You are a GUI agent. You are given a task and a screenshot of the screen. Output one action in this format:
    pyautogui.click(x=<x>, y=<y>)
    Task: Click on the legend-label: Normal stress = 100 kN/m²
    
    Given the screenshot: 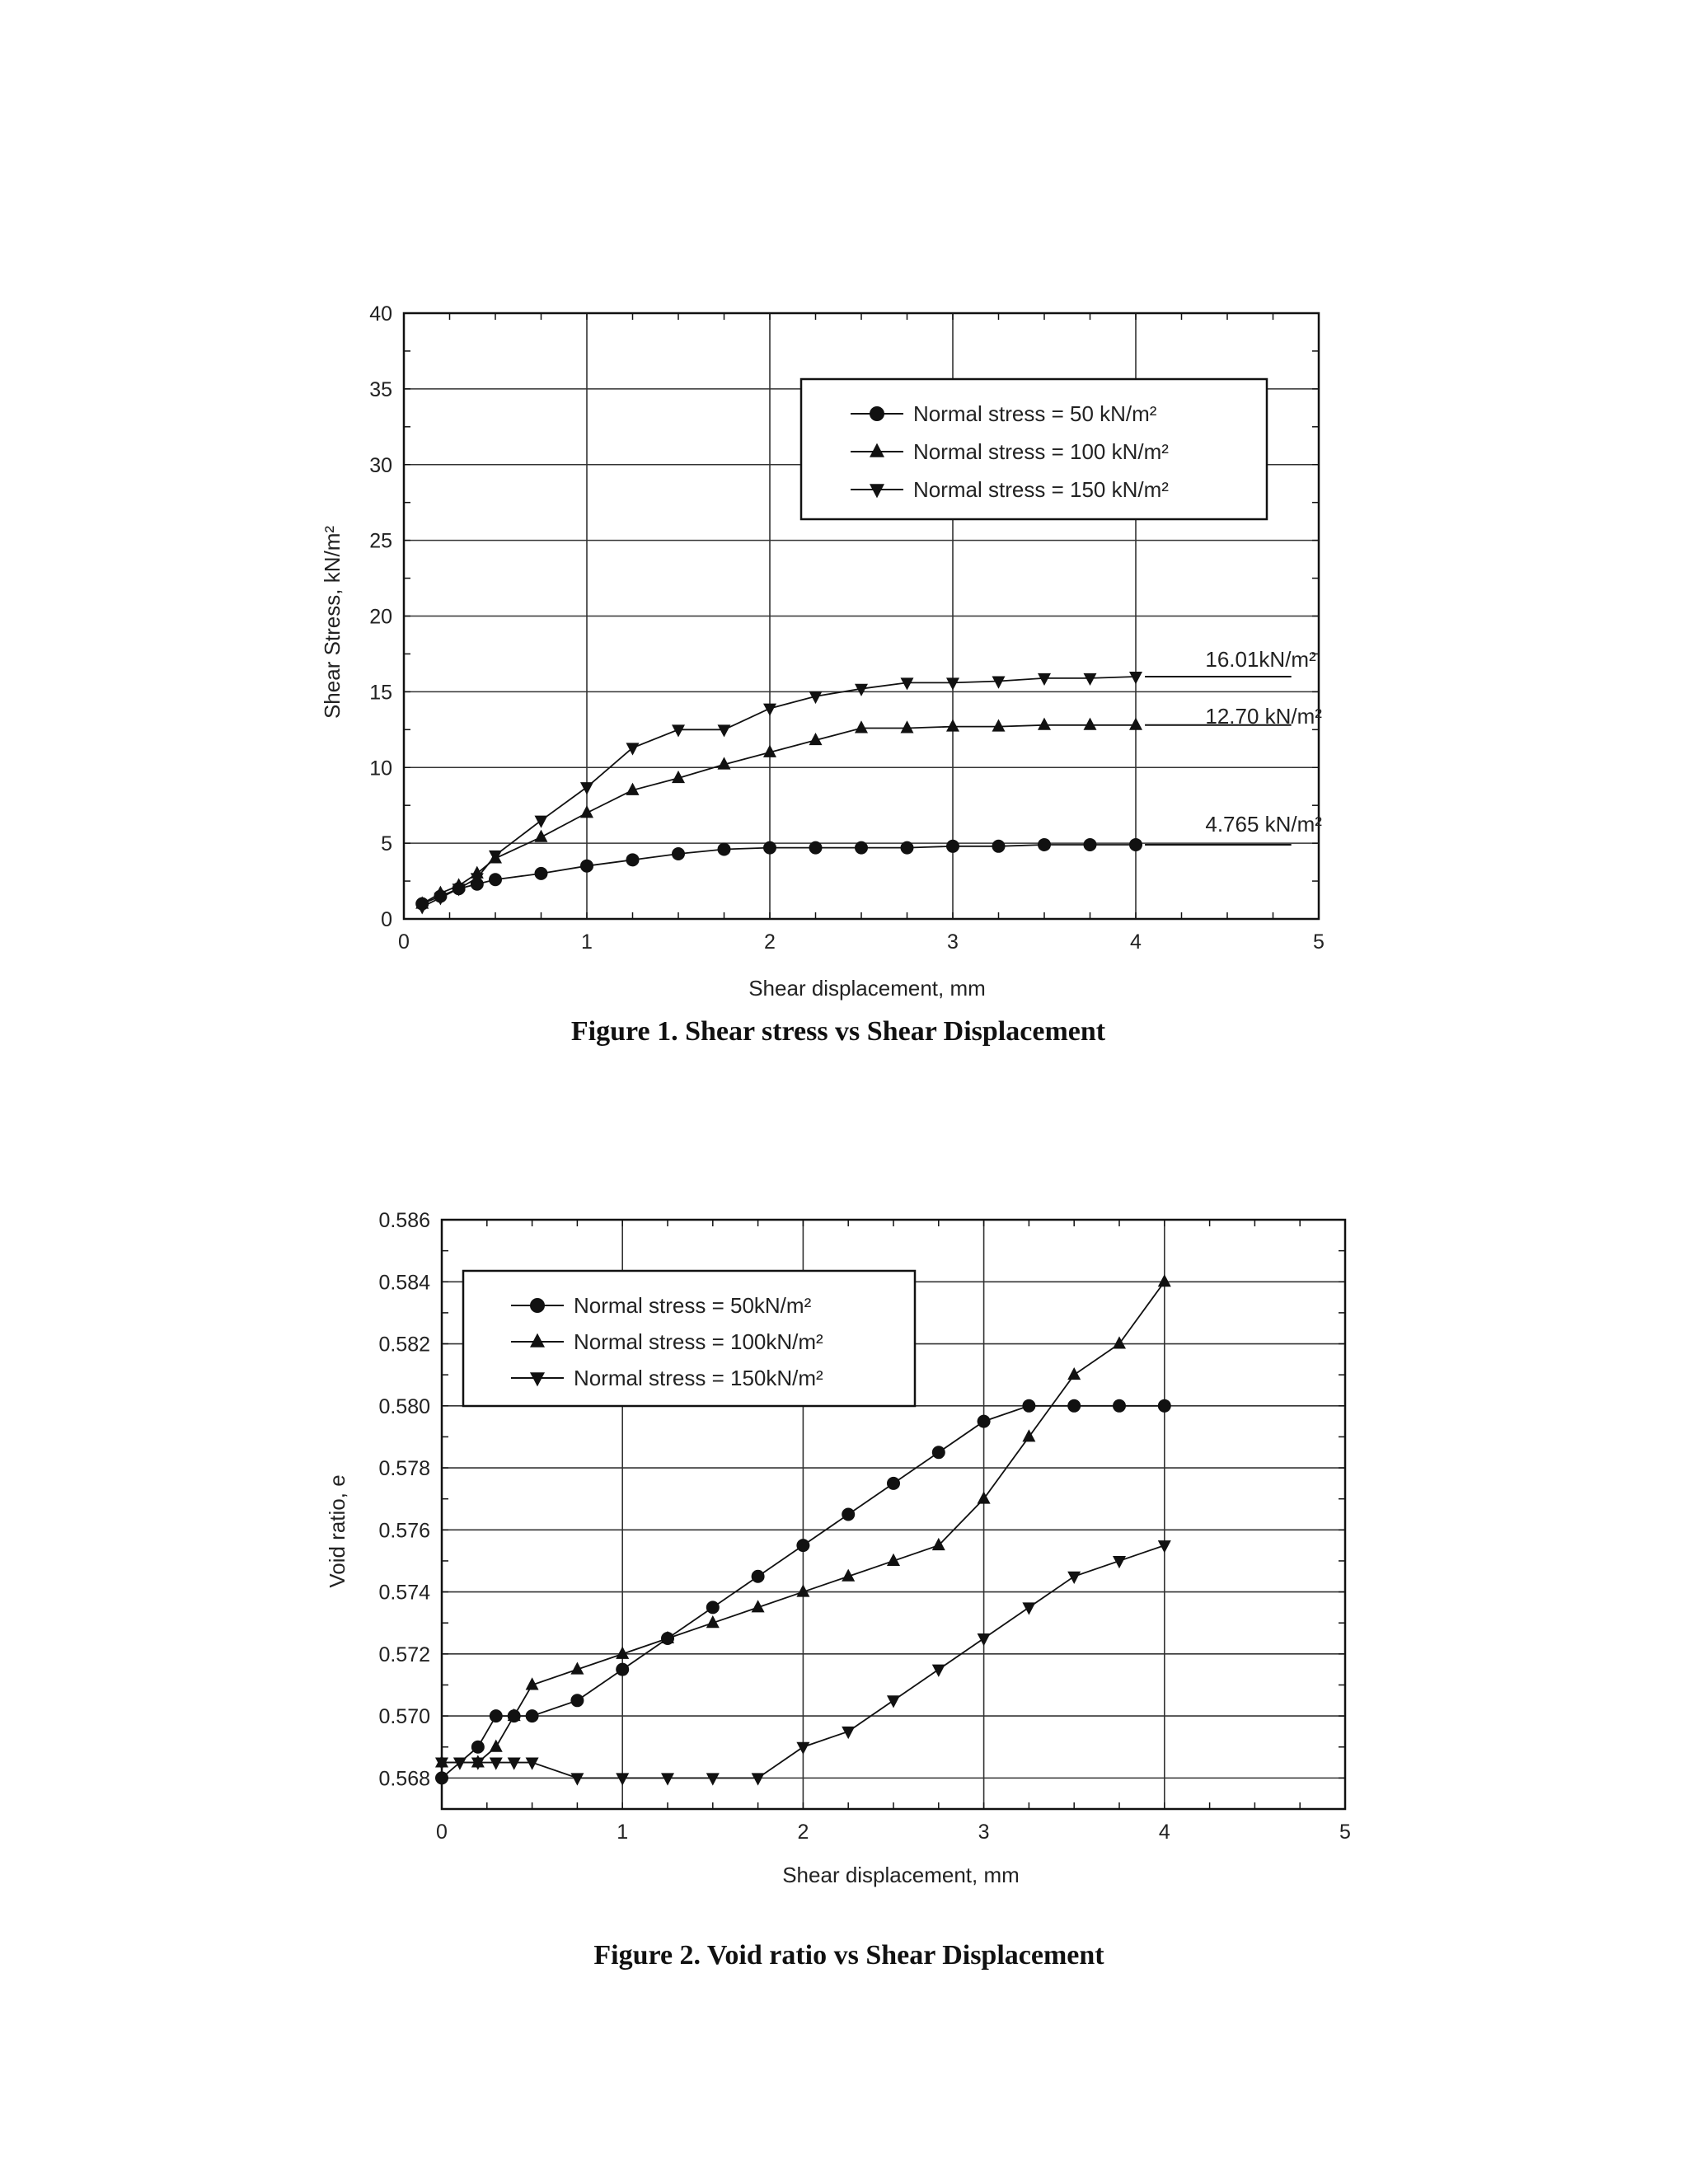 What is the action you would take?
    pyautogui.click(x=1041, y=451)
    